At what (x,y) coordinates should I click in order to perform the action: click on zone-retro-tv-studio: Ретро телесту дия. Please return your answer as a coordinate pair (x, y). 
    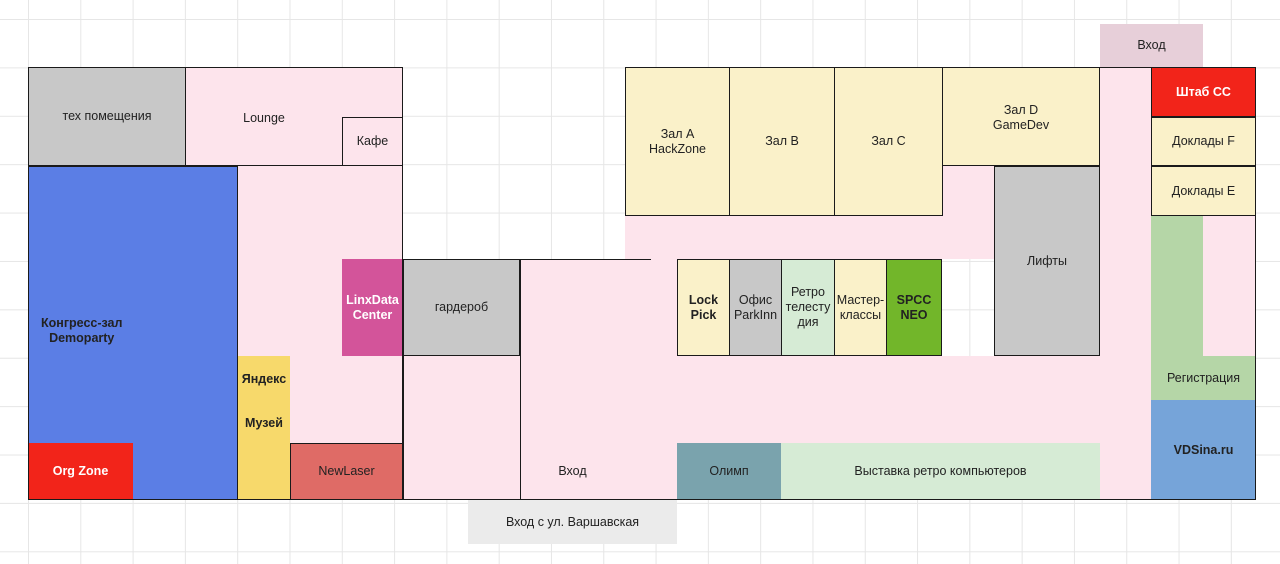
    Looking at the image, I should click on (808, 307).